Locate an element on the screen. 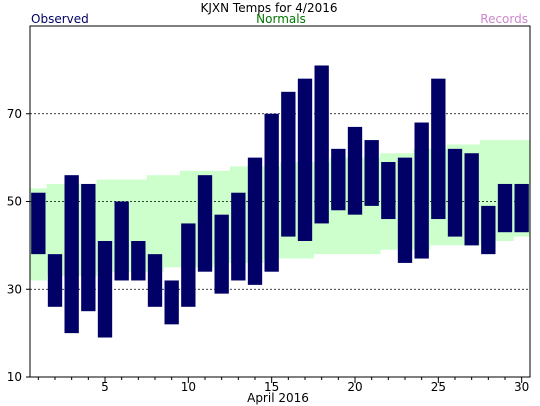 This screenshot has width=540, height=406. x-tick-label-15: 15 is located at coordinates (271, 387).